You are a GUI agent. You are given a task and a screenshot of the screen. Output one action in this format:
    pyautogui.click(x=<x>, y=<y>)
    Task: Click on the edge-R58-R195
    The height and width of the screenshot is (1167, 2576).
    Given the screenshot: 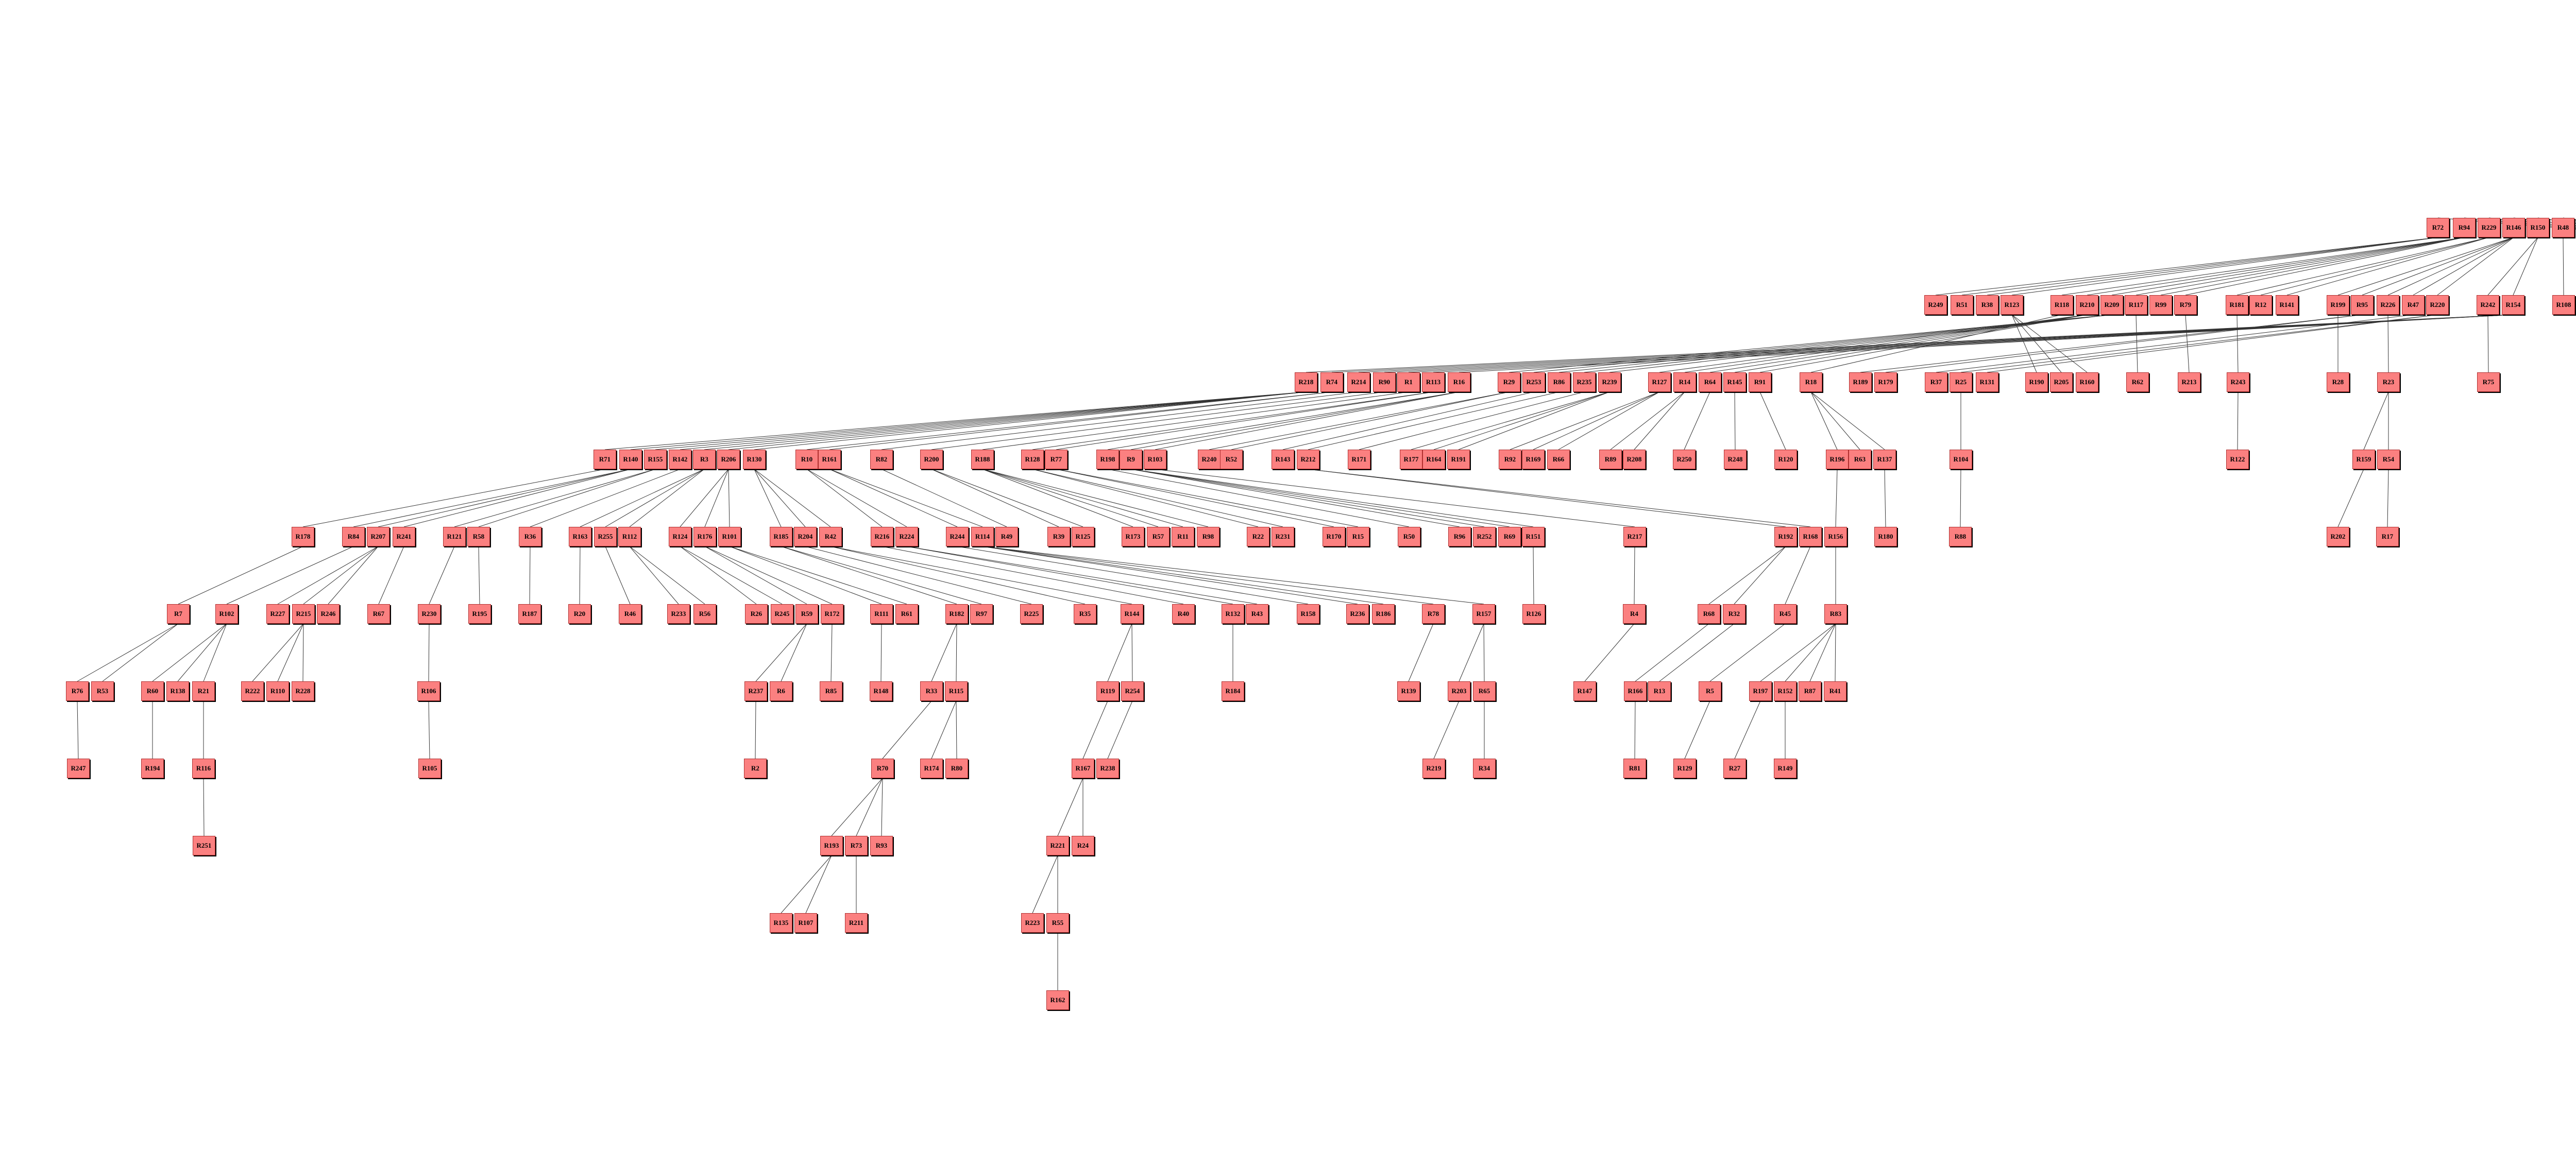 What is the action you would take?
    pyautogui.click(x=479, y=575)
    